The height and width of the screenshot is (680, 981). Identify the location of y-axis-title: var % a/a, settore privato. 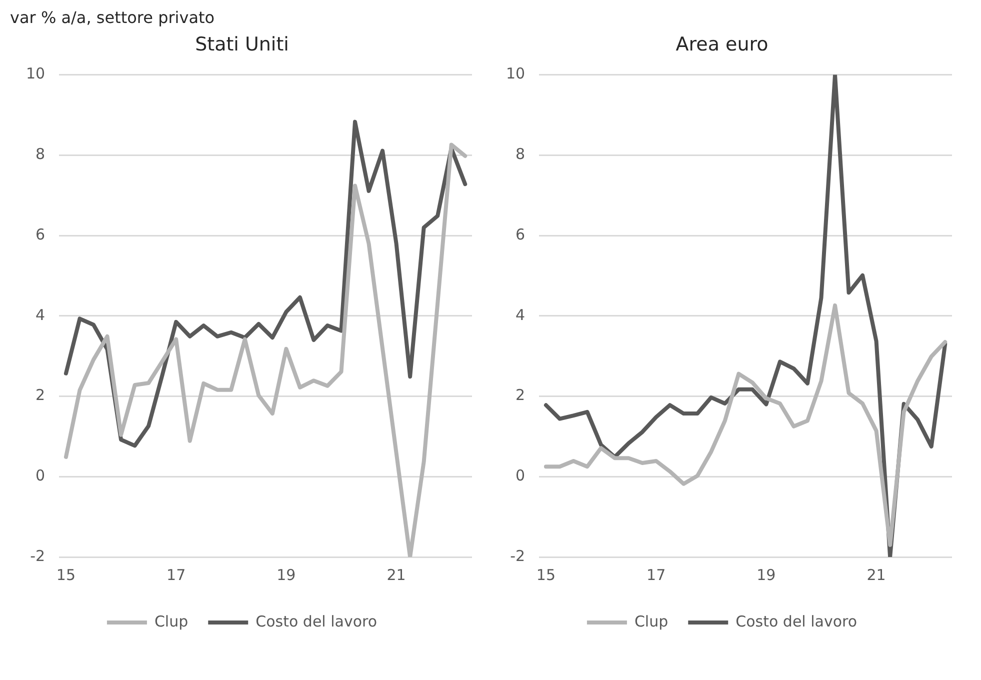
(112, 18).